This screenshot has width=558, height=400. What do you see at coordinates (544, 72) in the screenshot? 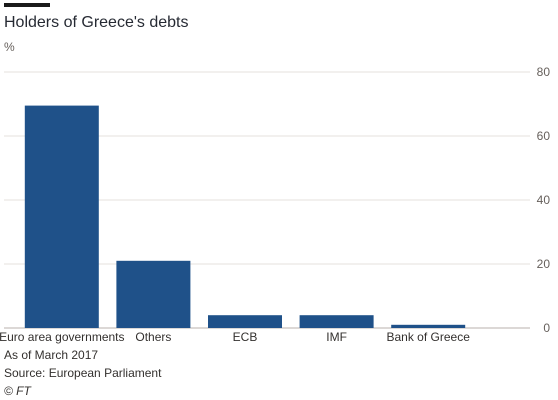
I see `y-tick-label: 80` at bounding box center [544, 72].